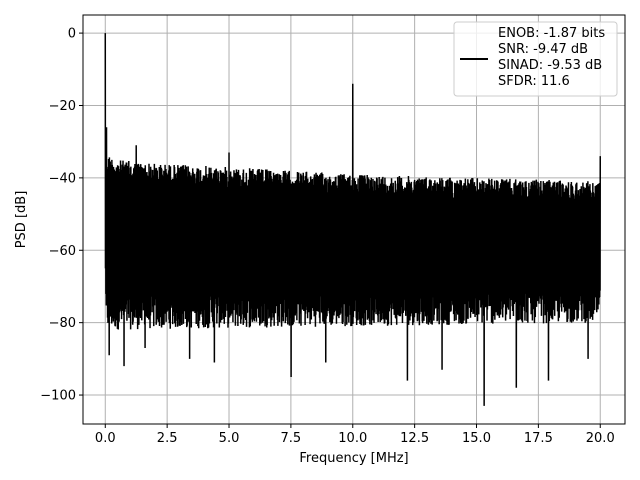 This screenshot has height=480, width=640. I want to click on y-tick-label: −40, so click(62, 178).